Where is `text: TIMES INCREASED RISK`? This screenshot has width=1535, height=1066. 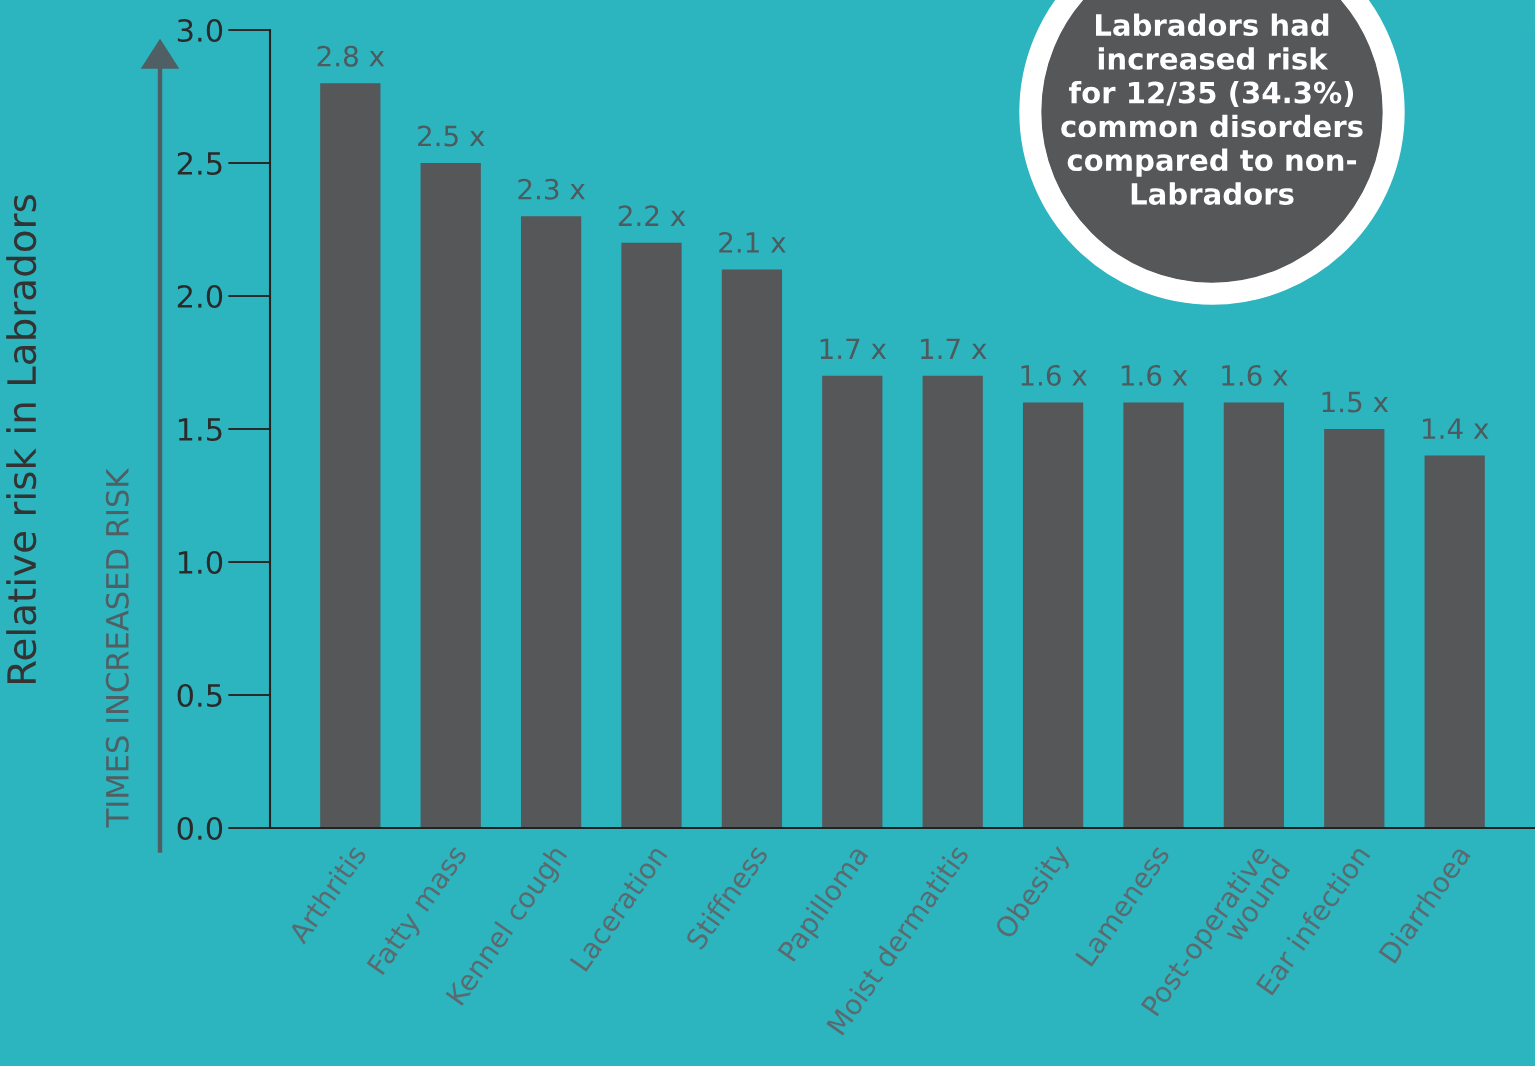 text: TIMES INCREASED RISK is located at coordinates (117, 648).